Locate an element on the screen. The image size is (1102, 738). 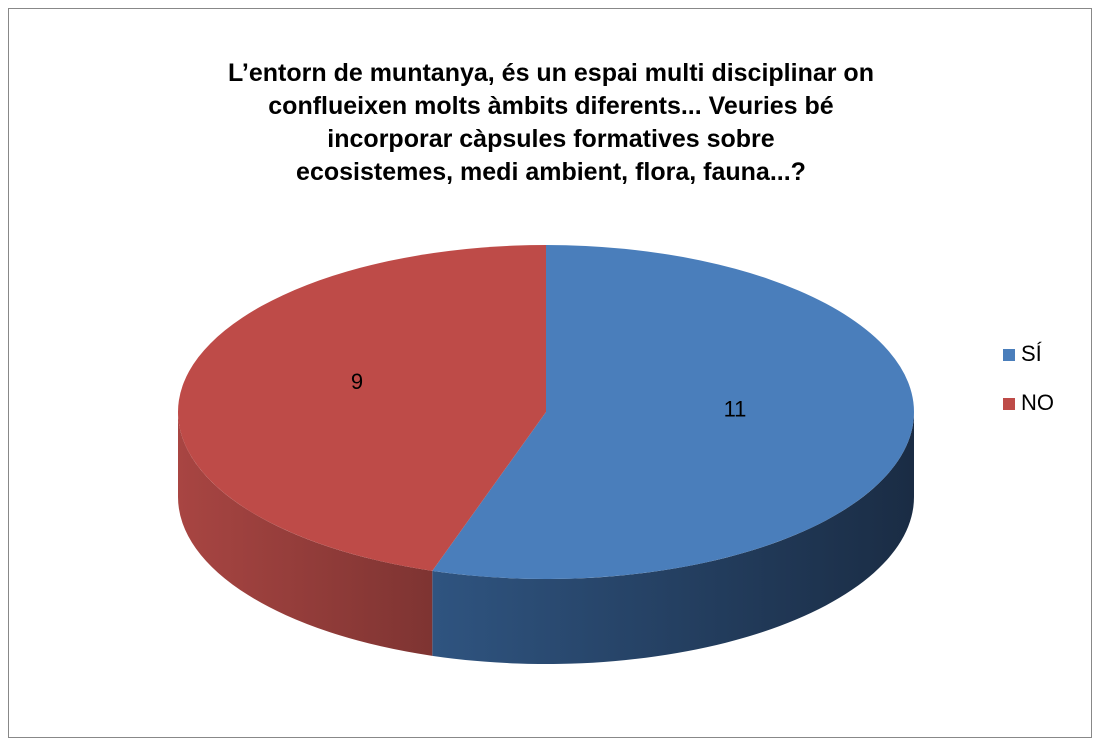
pie-slice is located at coordinates (362, 408).